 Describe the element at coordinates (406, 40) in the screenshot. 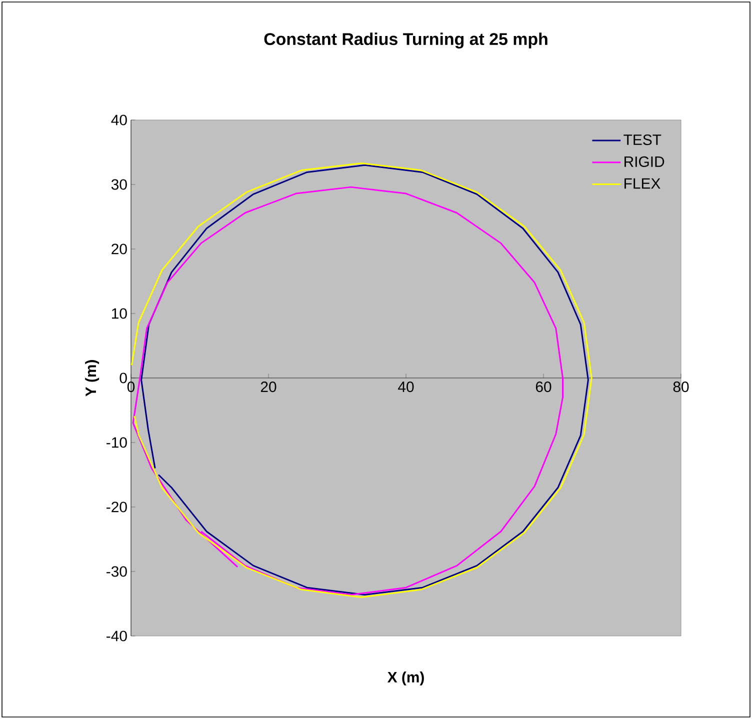

I see `chart-title: Constant Radius Turning at 25 mph` at that location.